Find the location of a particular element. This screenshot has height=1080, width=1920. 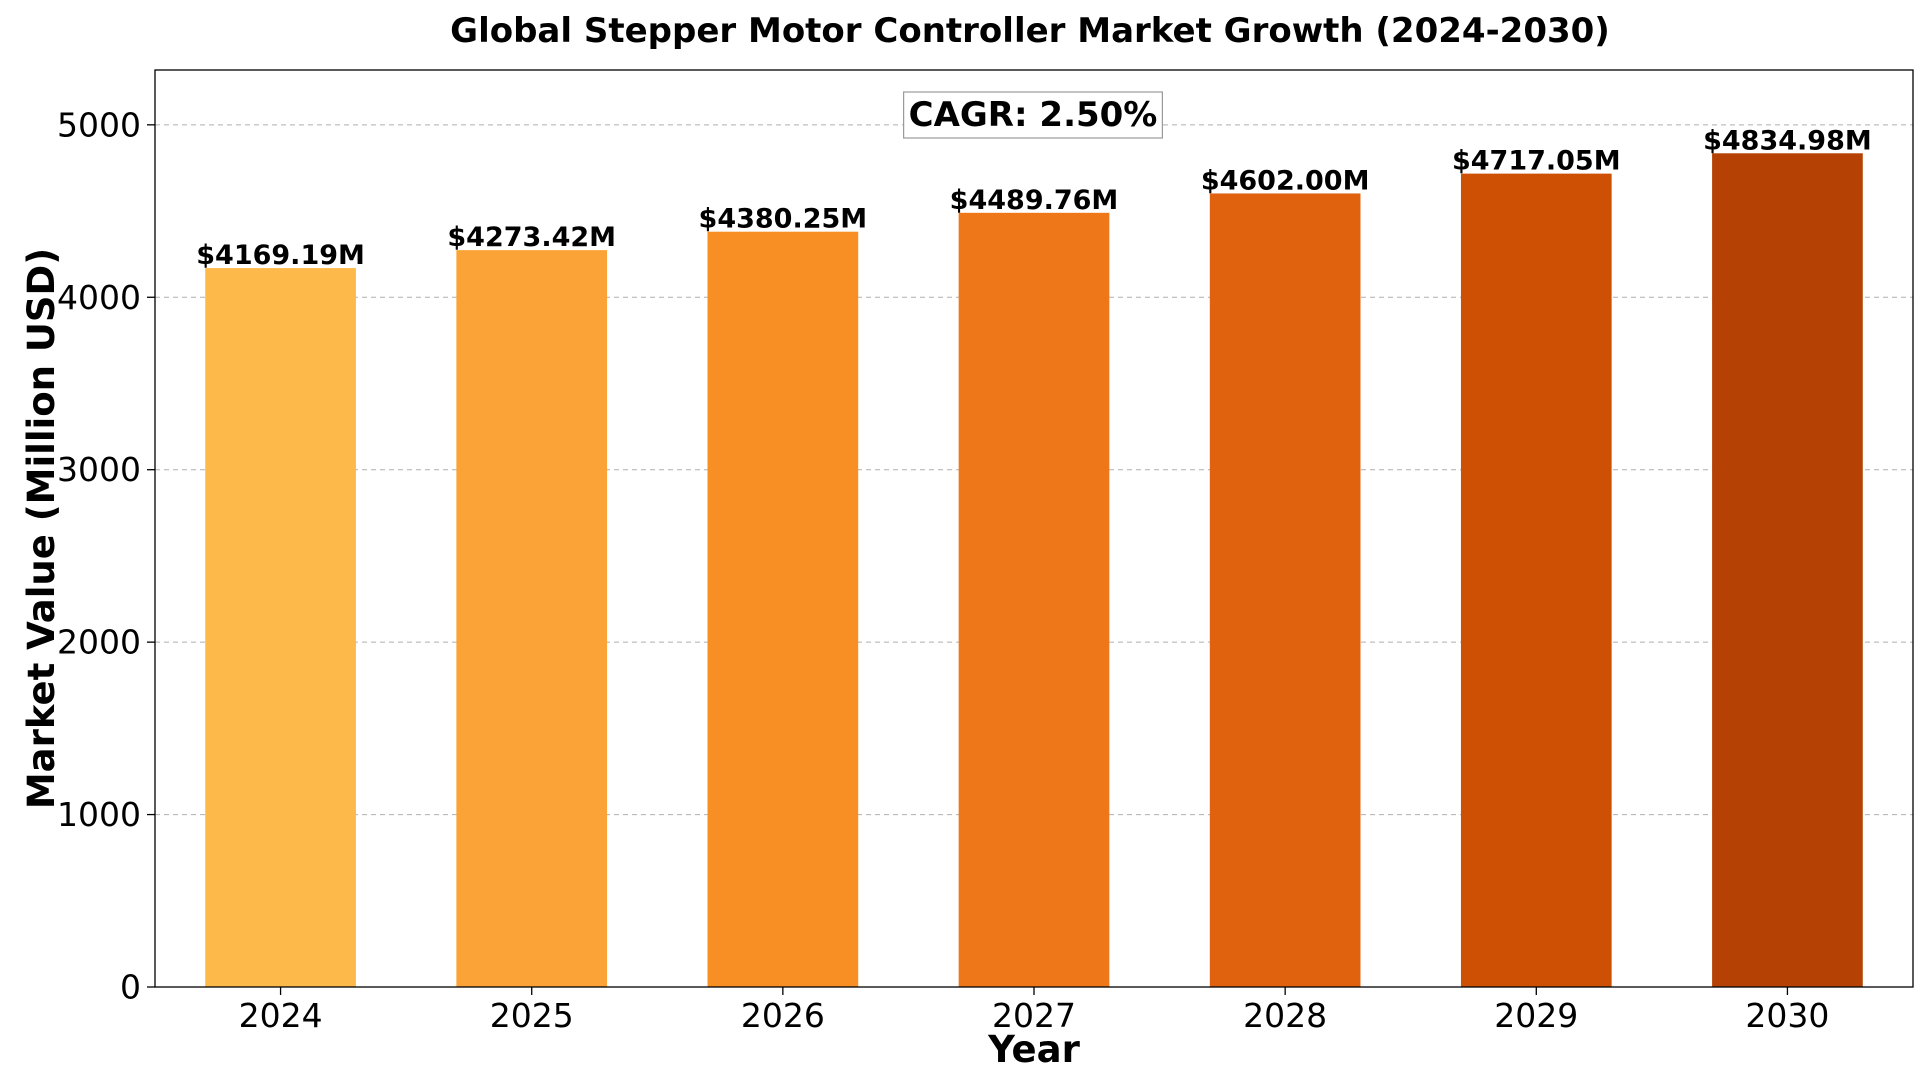

cagr-box is located at coordinates (1033, 115).